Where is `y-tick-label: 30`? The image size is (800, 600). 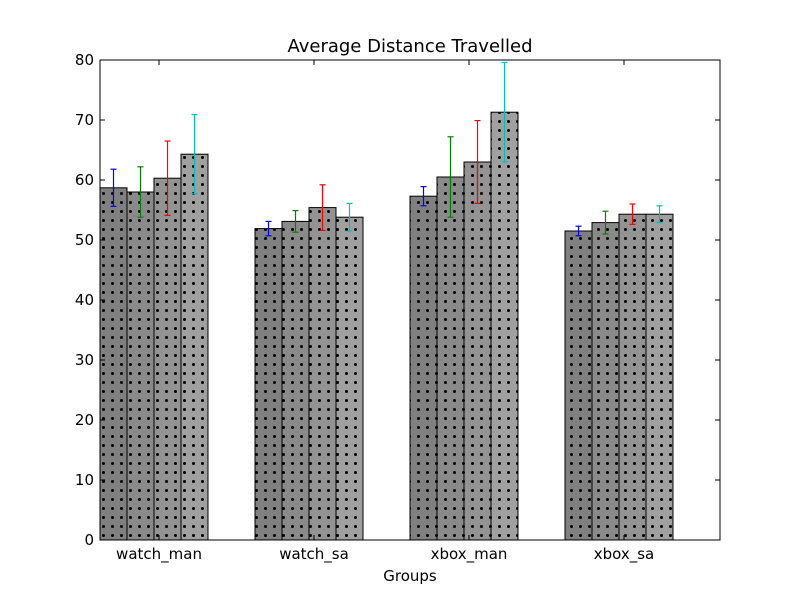 y-tick-label: 30 is located at coordinates (84, 360).